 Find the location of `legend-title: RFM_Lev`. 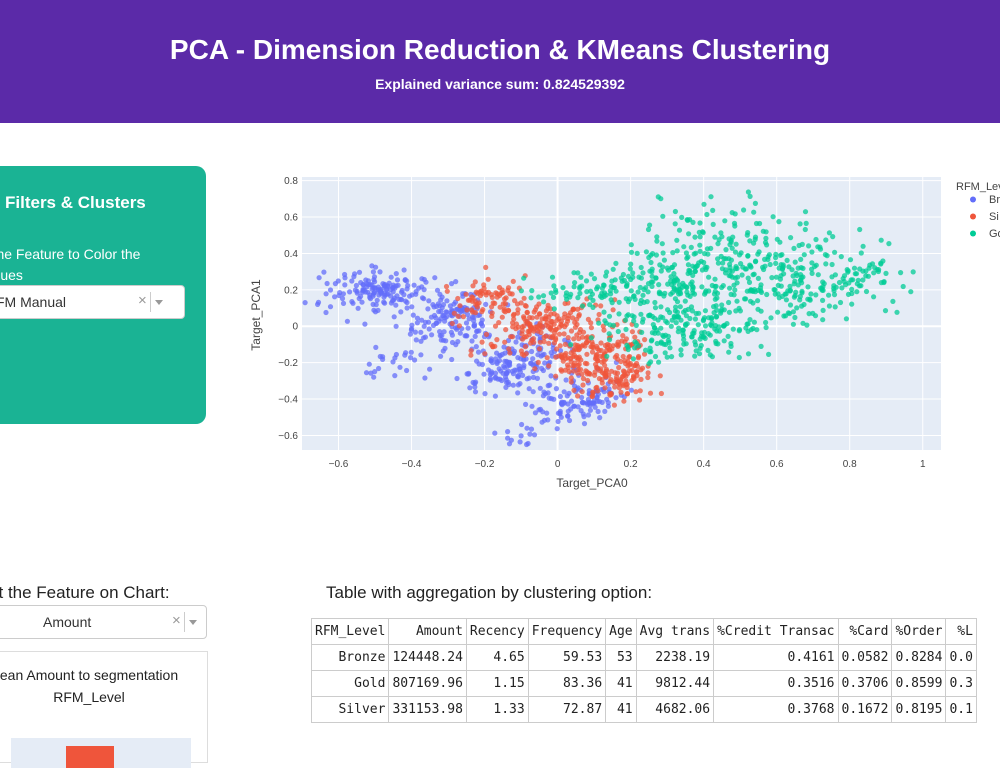

legend-title: RFM_Lev is located at coordinates (978, 187).